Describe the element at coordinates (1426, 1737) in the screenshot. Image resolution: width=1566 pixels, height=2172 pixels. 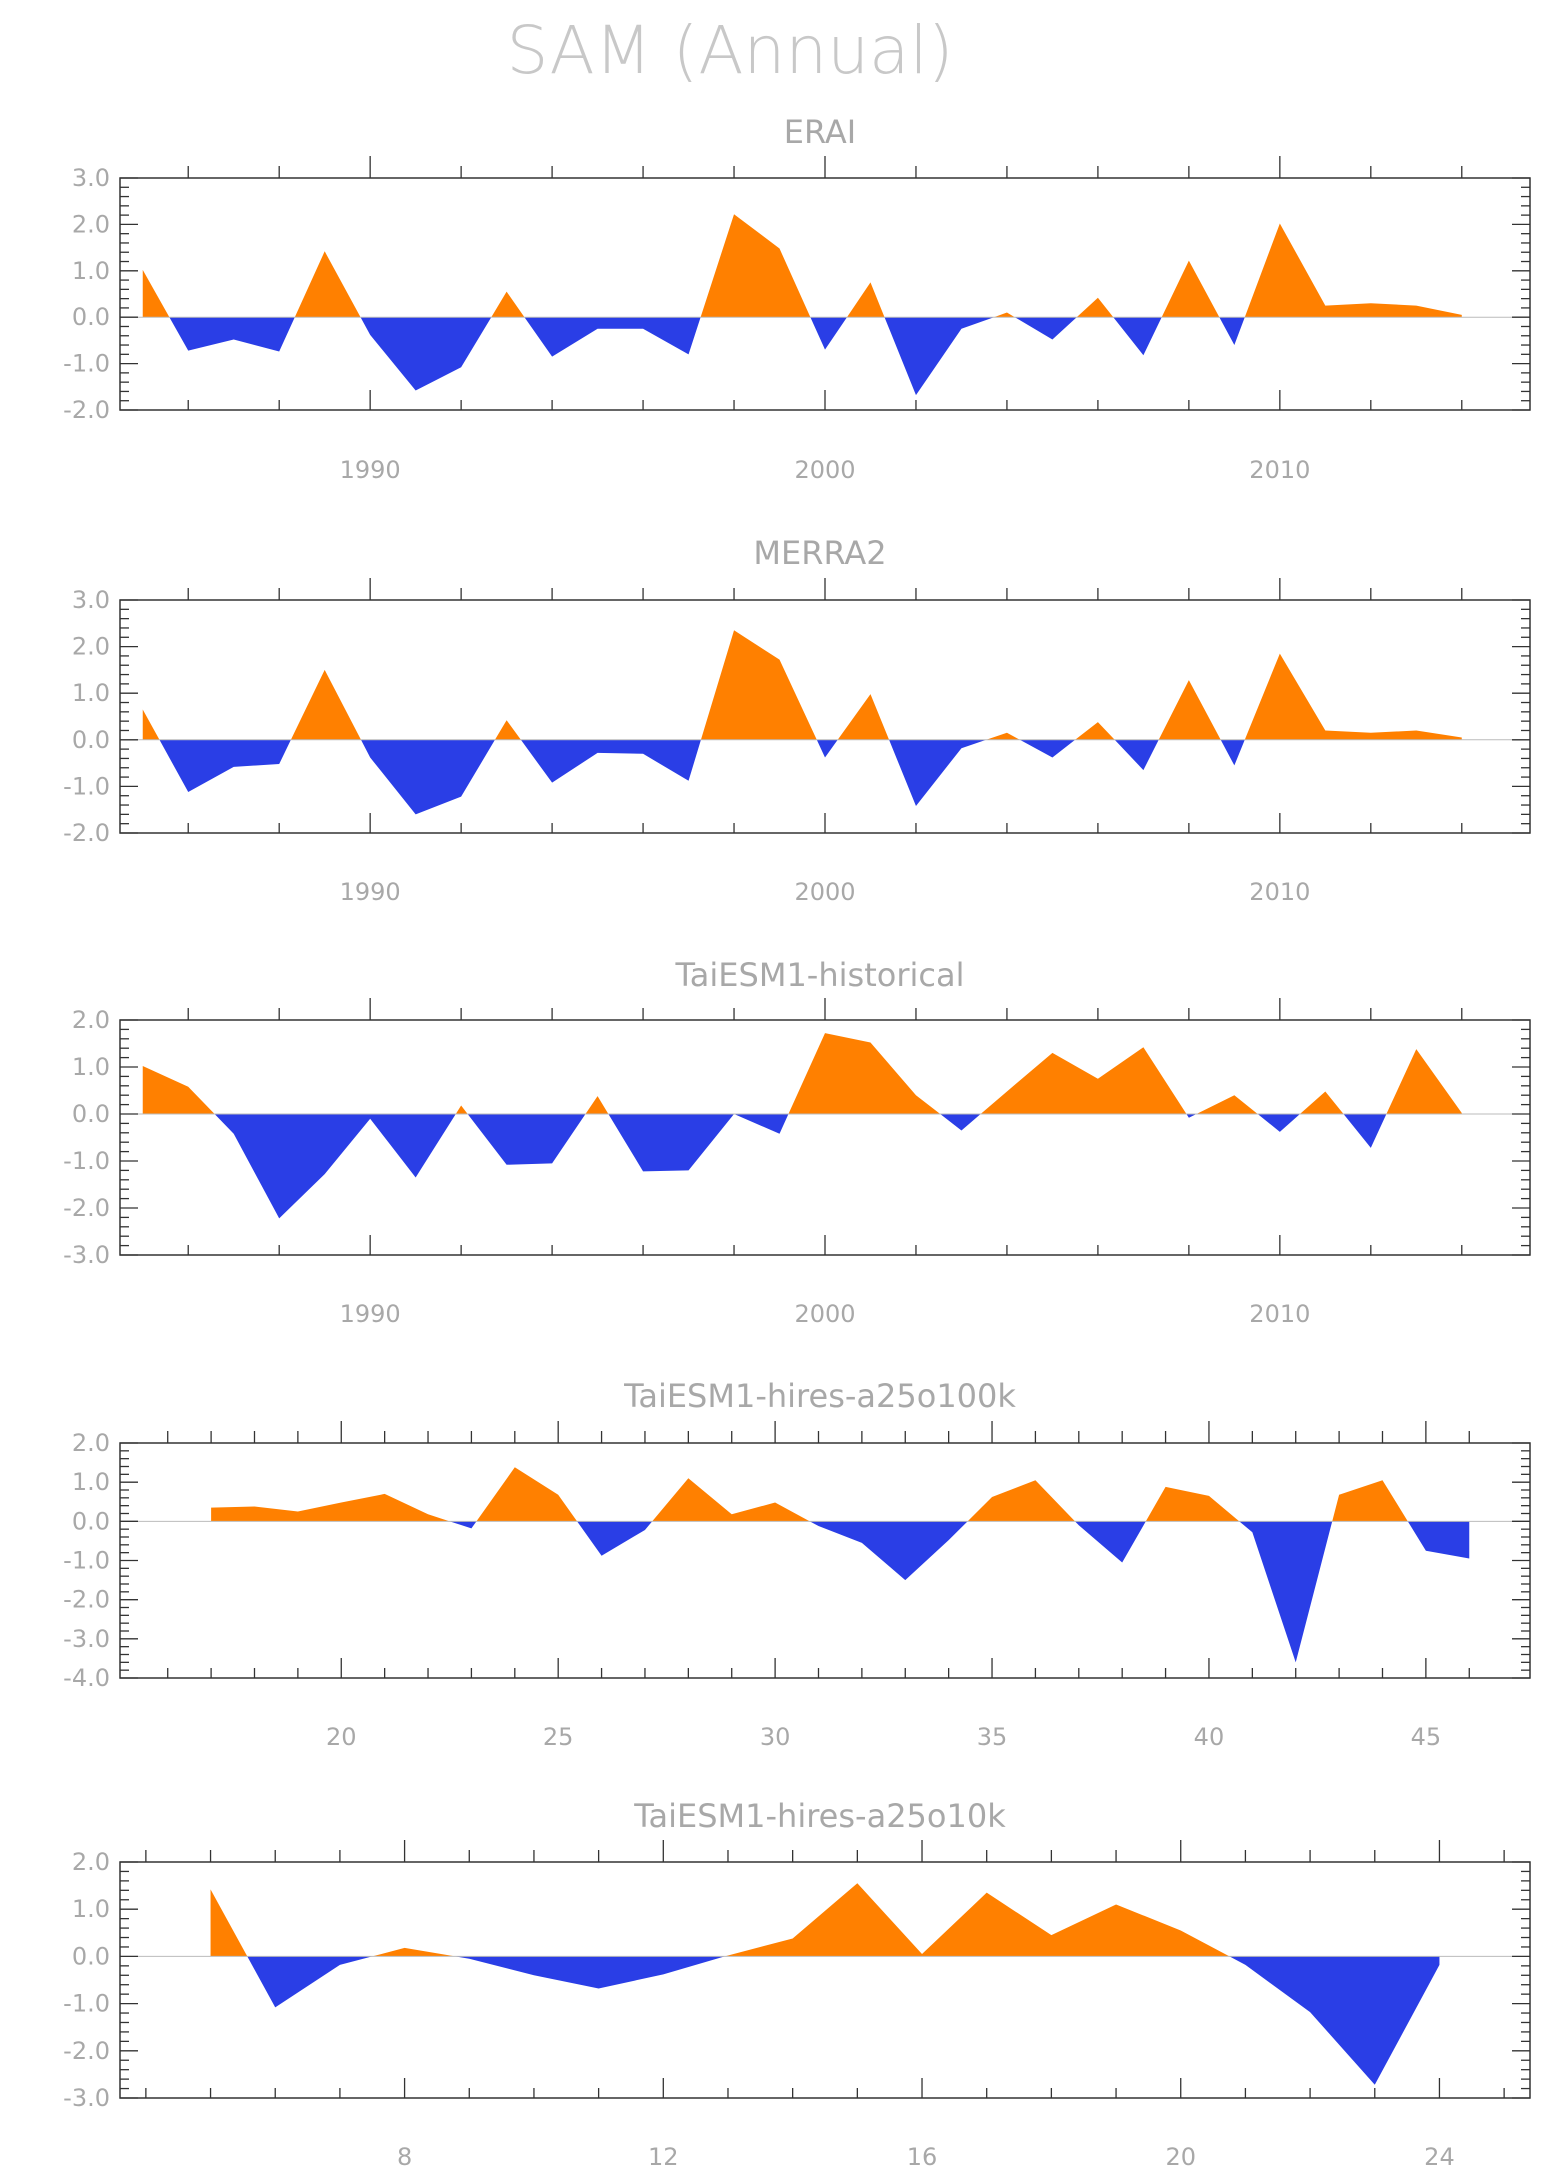
I see `x-tick-label: 45` at that location.